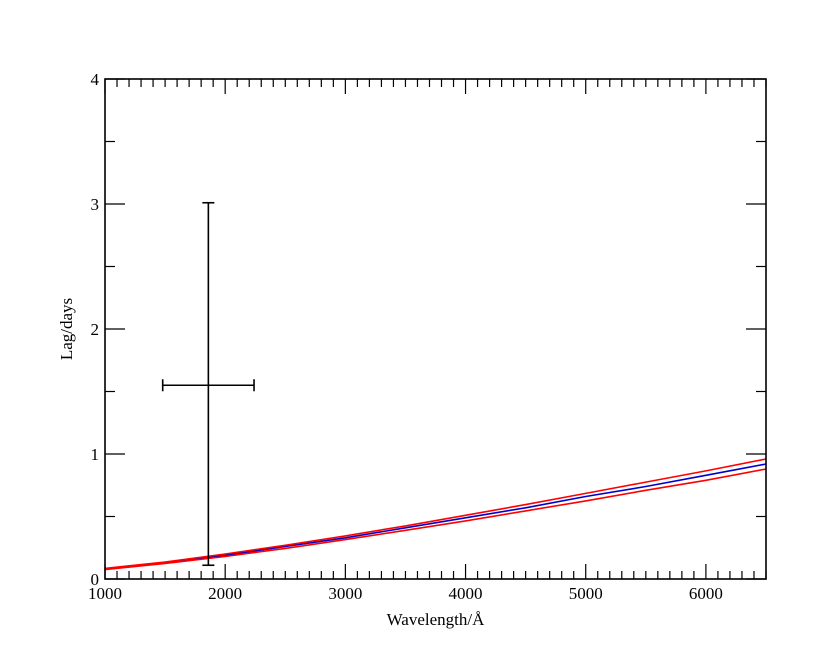 This screenshot has height=664, width=830. What do you see at coordinates (436, 619) in the screenshot?
I see `x-axis-label: Wavelength/Å` at bounding box center [436, 619].